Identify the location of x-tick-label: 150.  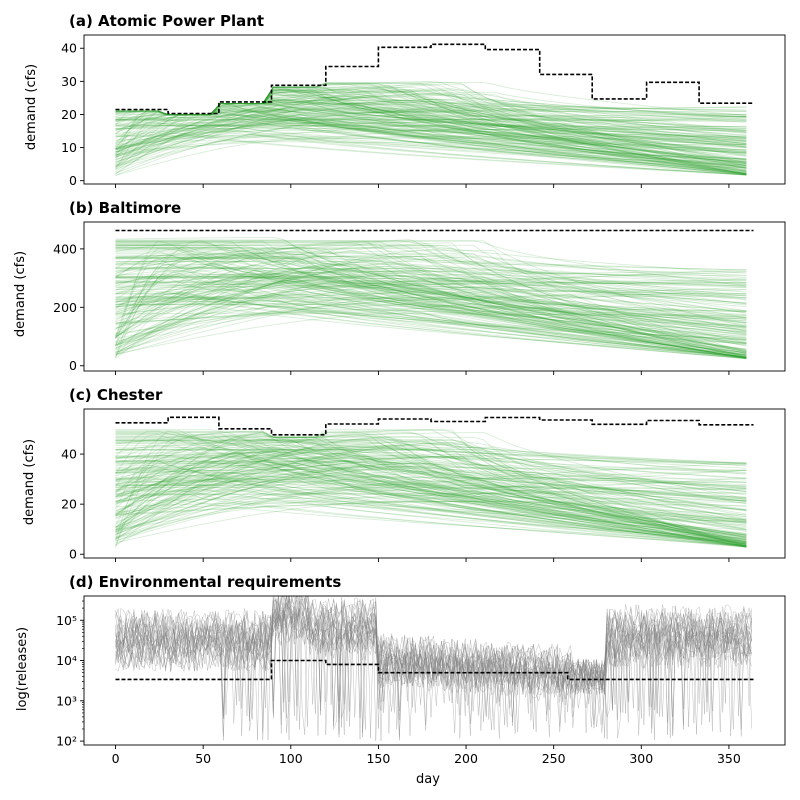
(378, 758).